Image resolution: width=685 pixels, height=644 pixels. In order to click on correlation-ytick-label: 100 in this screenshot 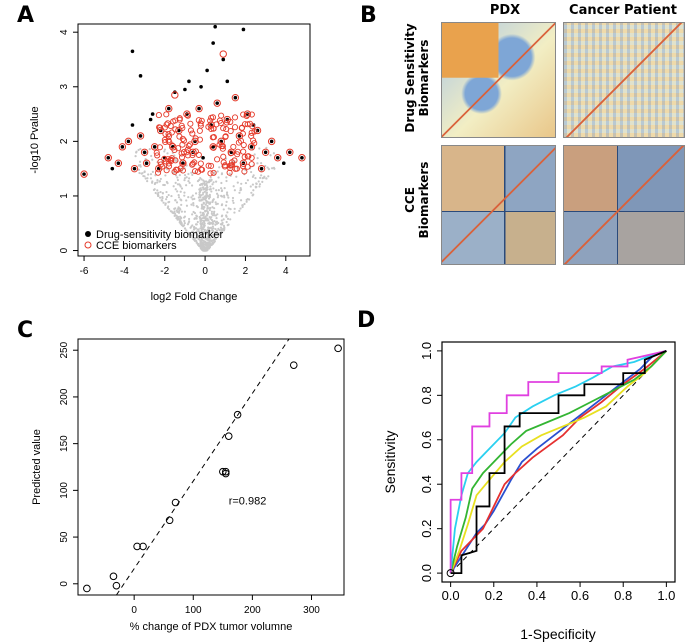, I will do `click(64, 490)`.